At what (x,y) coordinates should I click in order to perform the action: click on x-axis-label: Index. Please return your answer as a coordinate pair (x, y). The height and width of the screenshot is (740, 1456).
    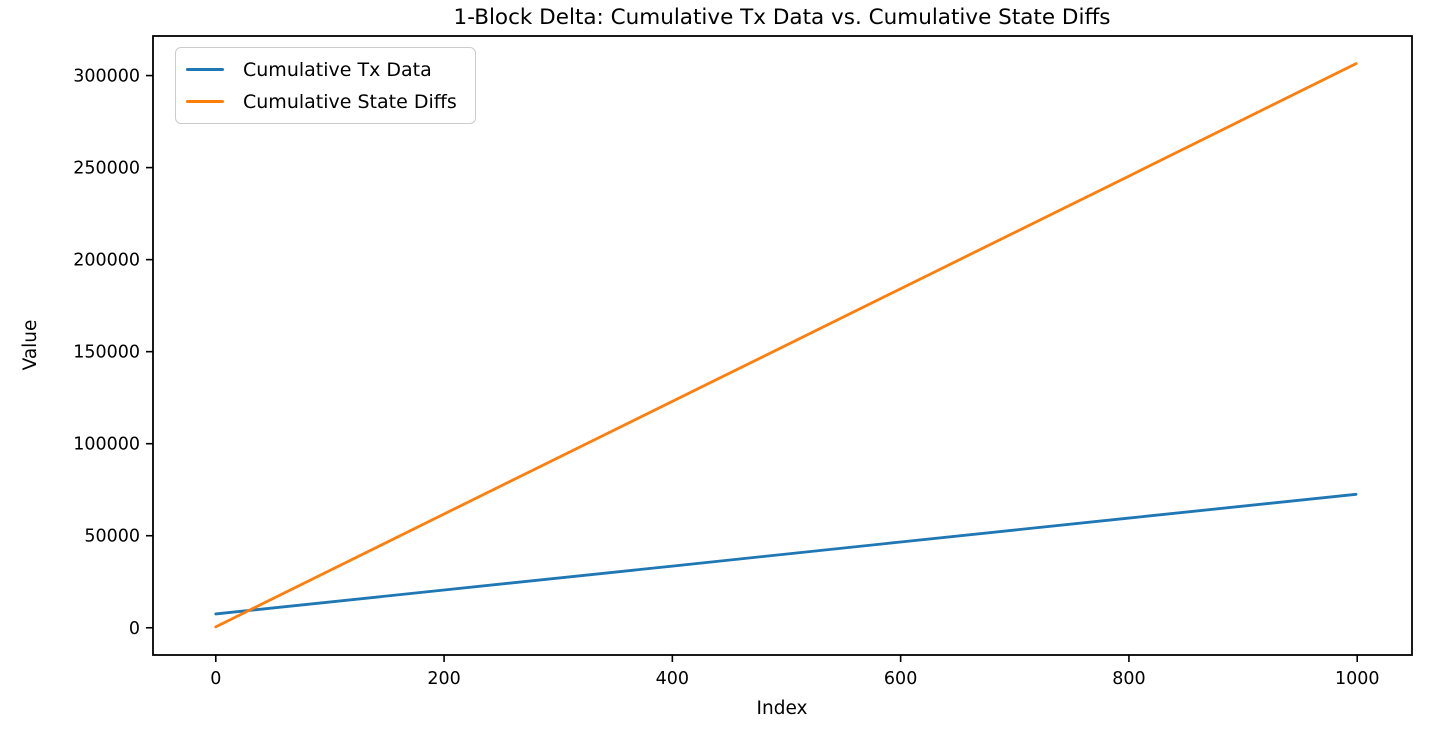
    Looking at the image, I should click on (782, 708).